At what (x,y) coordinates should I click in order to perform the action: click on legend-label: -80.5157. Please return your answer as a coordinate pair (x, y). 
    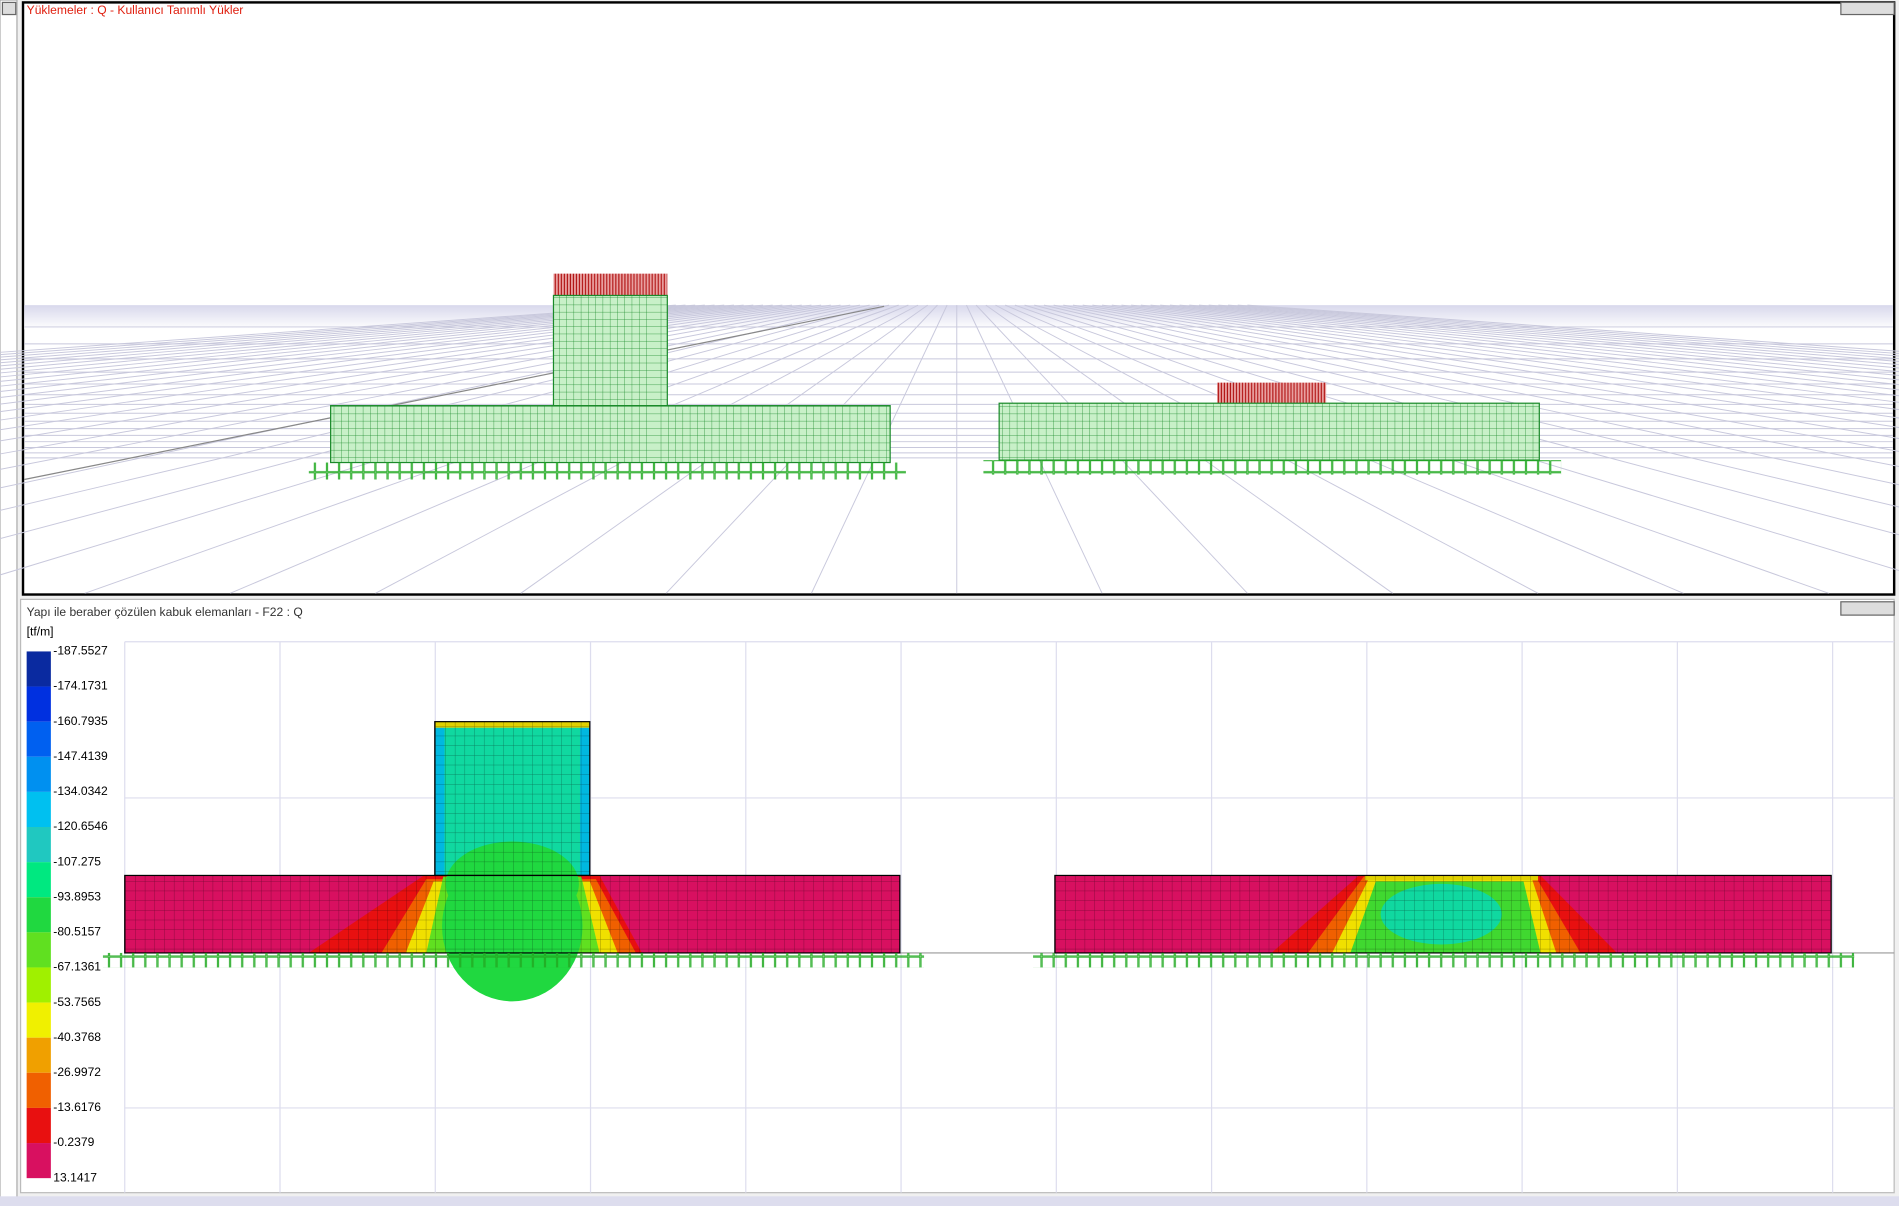
    Looking at the image, I should click on (77, 932).